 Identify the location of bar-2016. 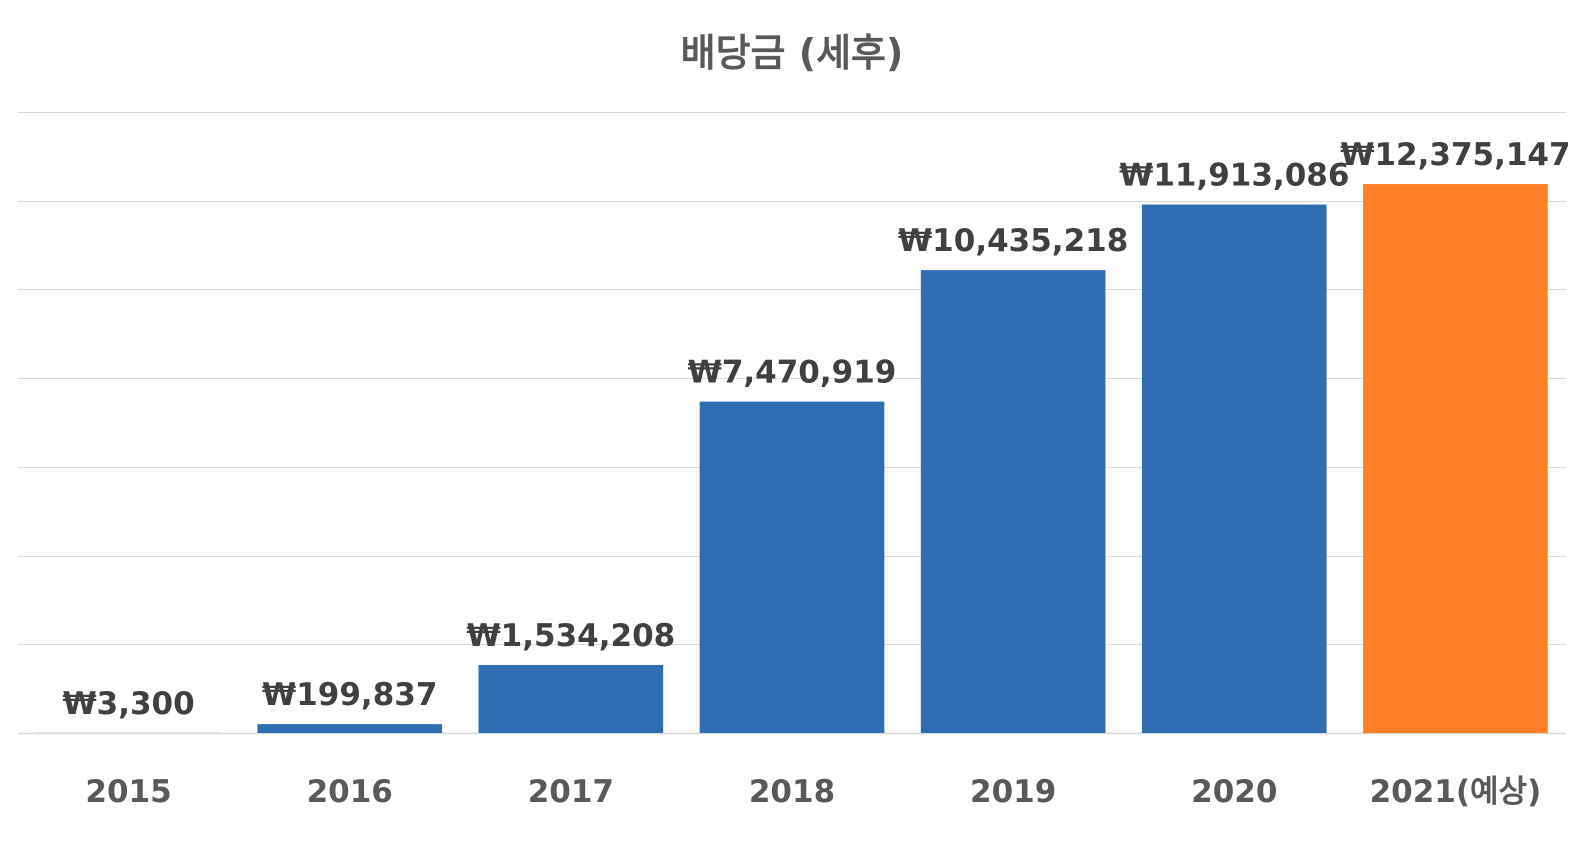
(350, 728).